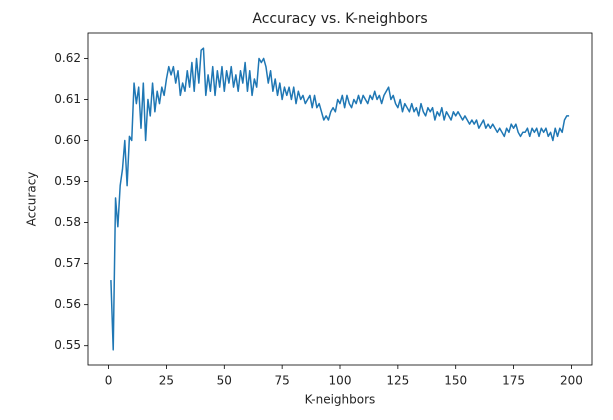  Describe the element at coordinates (340, 381) in the screenshot. I see `x-tick-label: 100` at that location.